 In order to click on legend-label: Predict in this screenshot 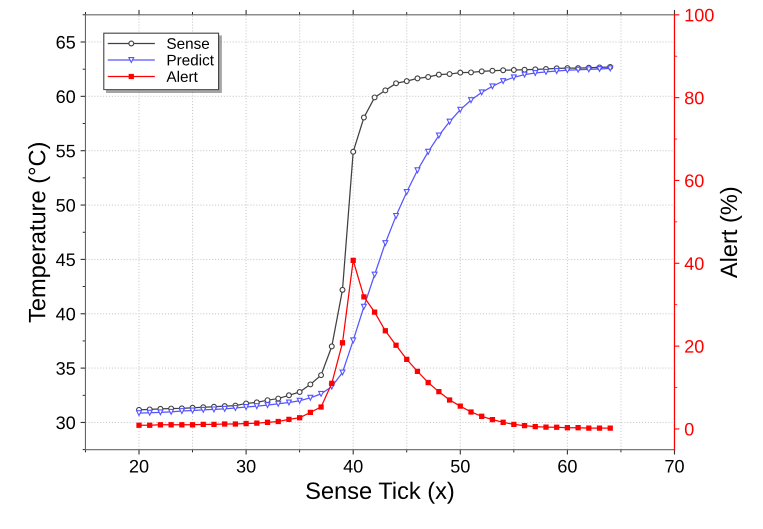, I will do `click(191, 60)`.